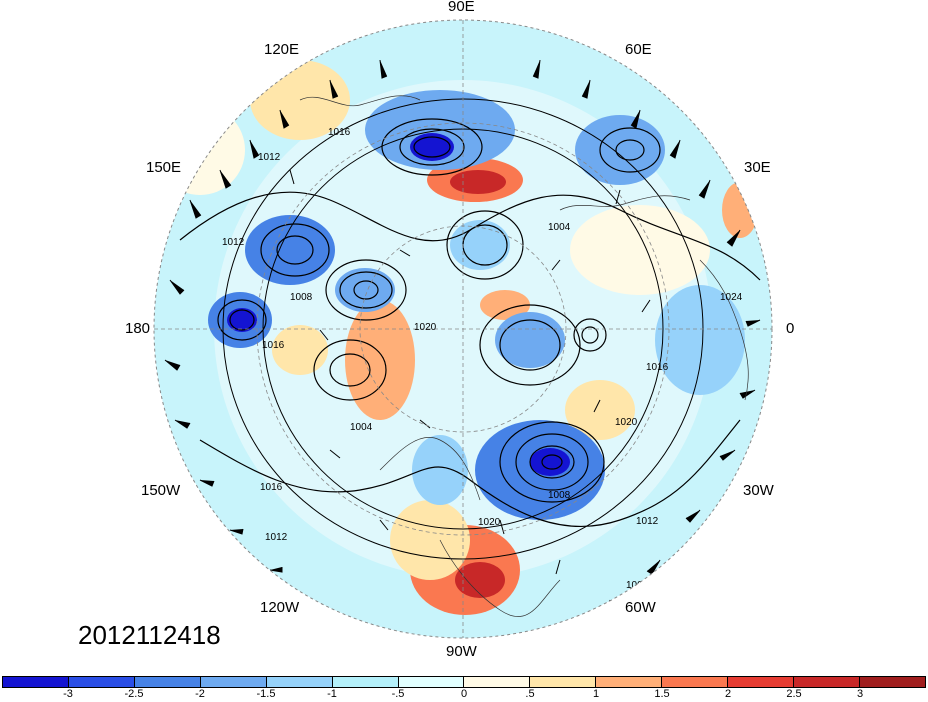  I want to click on lon-label-180: 180, so click(138, 328).